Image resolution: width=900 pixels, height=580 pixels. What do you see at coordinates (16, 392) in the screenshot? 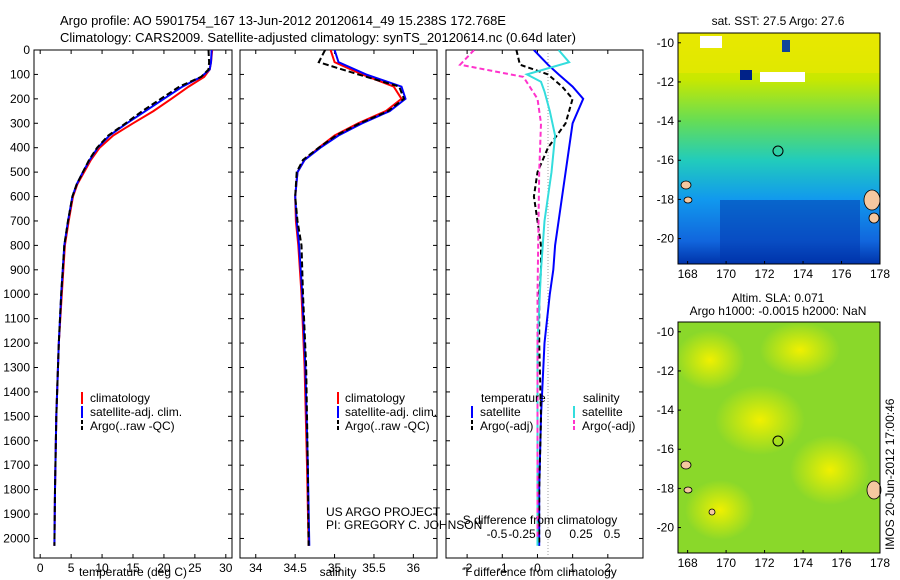
I see `y-tick-label: 1400` at bounding box center [16, 392].